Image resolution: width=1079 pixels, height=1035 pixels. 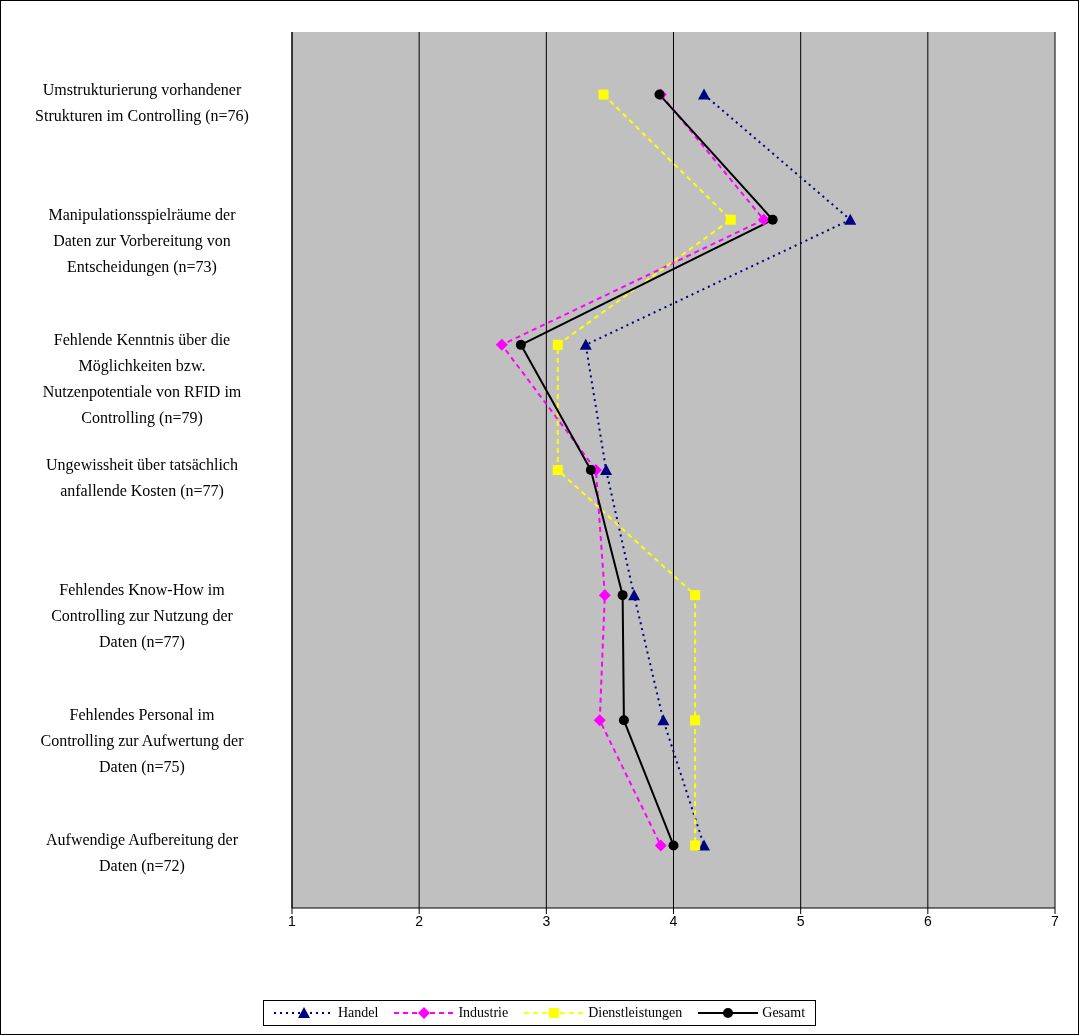 What do you see at coordinates (673, 920) in the screenshot?
I see `x-tick-label: 4` at bounding box center [673, 920].